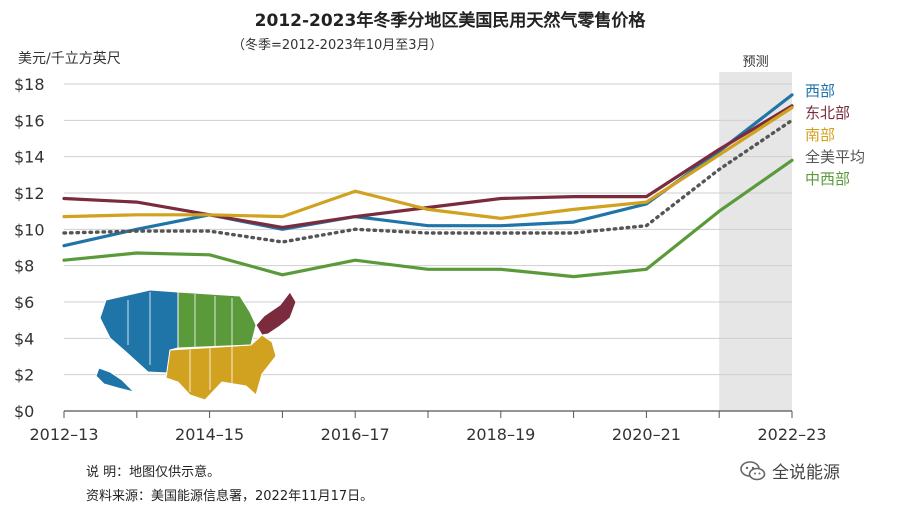 This screenshot has height=513, width=900. Describe the element at coordinates (24, 411) in the screenshot. I see `y-tick-label: $0` at that location.